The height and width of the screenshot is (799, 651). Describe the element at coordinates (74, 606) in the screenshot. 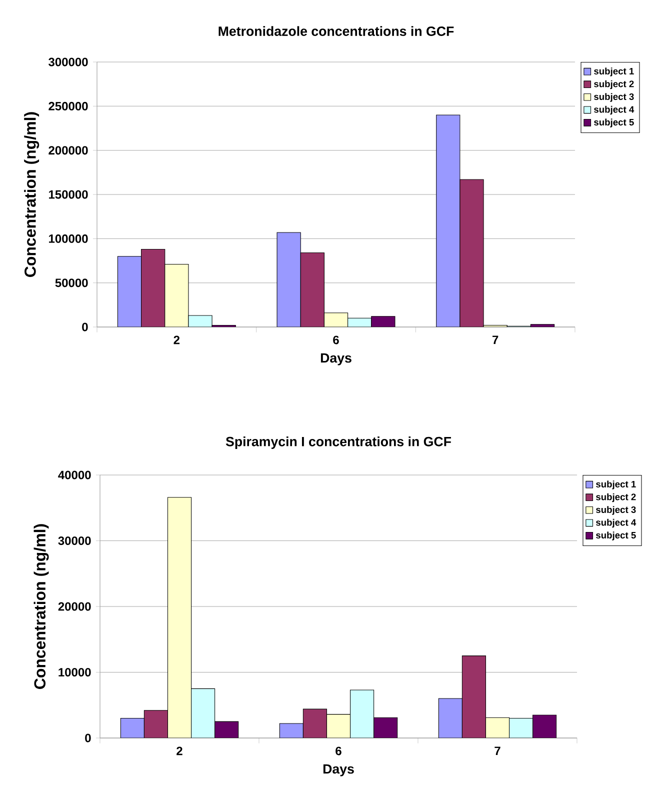

I see `y-tick-label: 20000` at that location.